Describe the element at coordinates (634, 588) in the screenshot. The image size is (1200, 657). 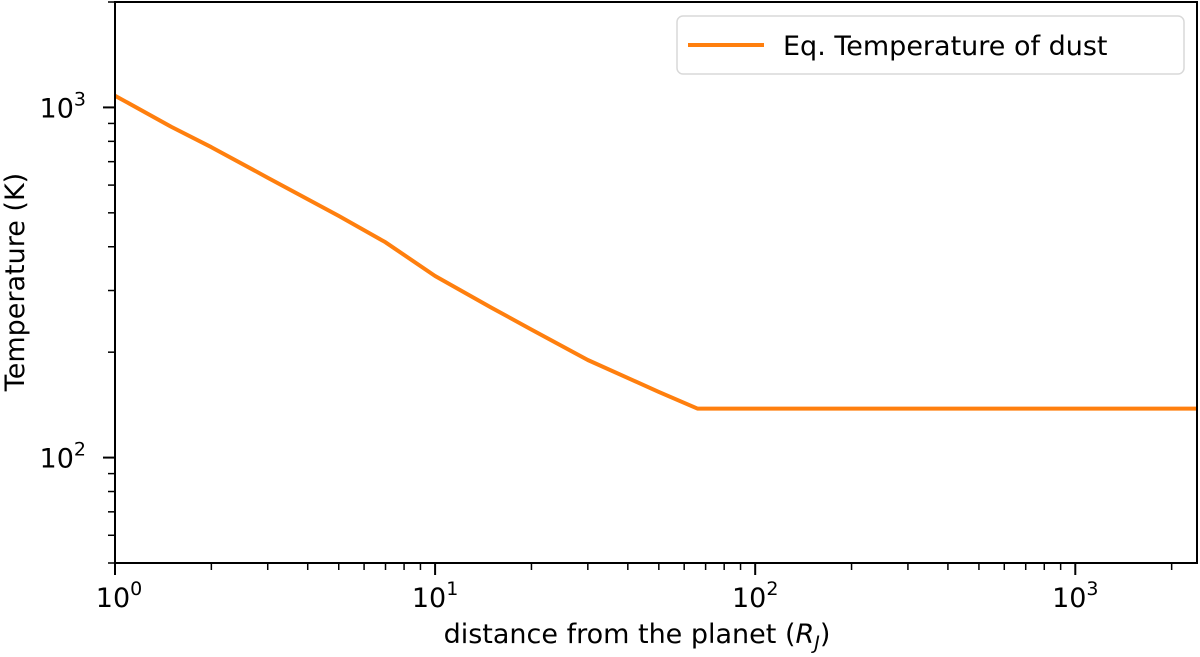
I see `x-axis: 10⁰ 10¹ 10² 10³` at that location.